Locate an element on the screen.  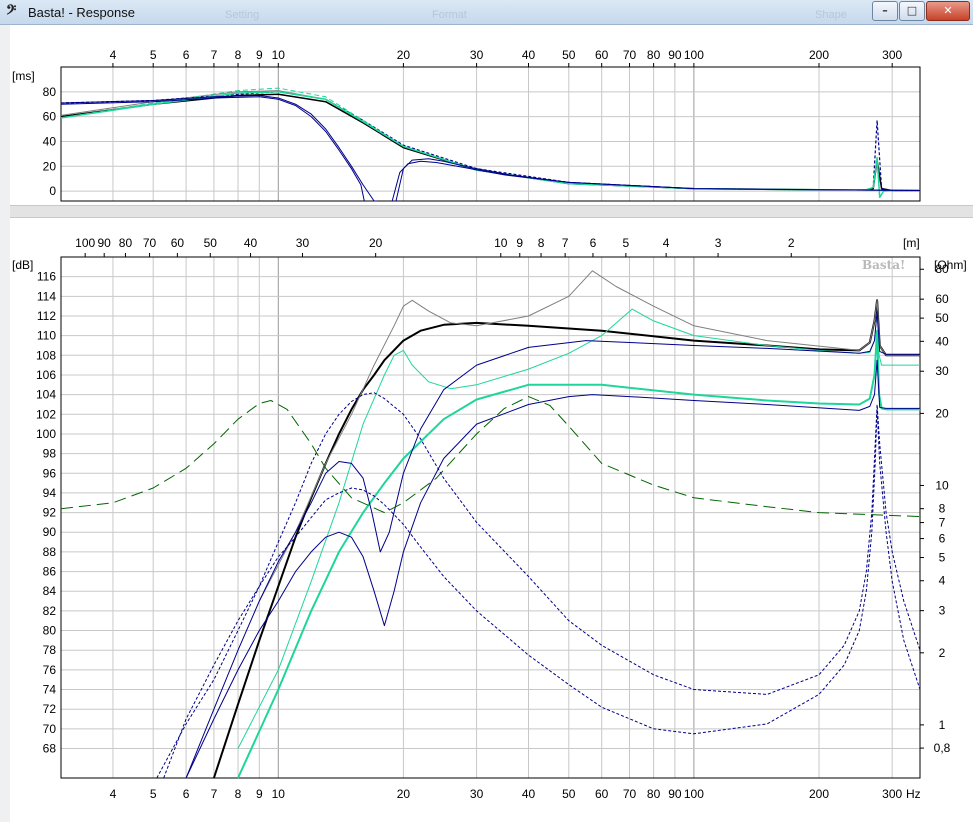
minimize-icon: – is located at coordinates (885, 10).